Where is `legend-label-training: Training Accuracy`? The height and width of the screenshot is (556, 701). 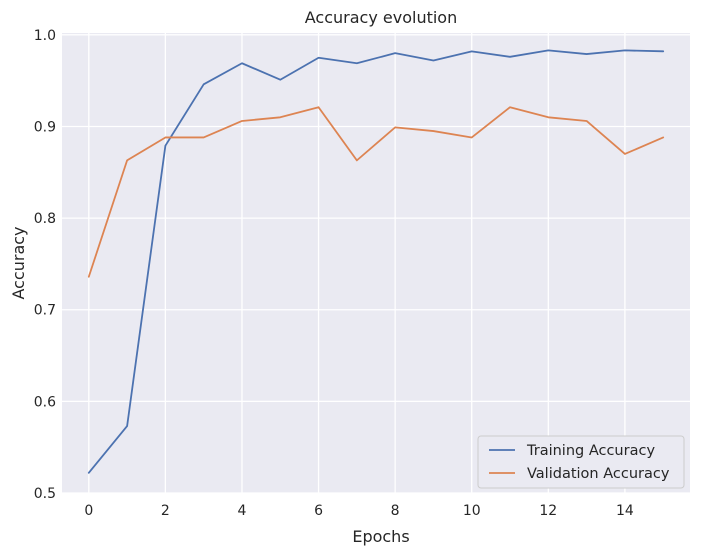
legend-label-training: Training Accuracy is located at coordinates (590, 451).